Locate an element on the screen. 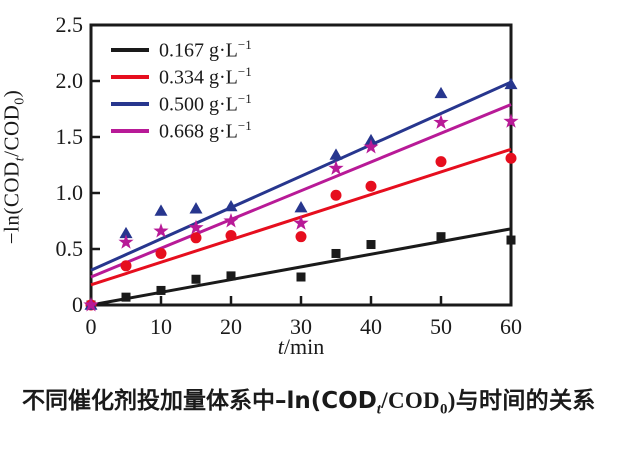 Image resolution: width=638 pixels, height=461 pixels. legend-item-0.500: 0.500 g·L−1 is located at coordinates (181, 103).